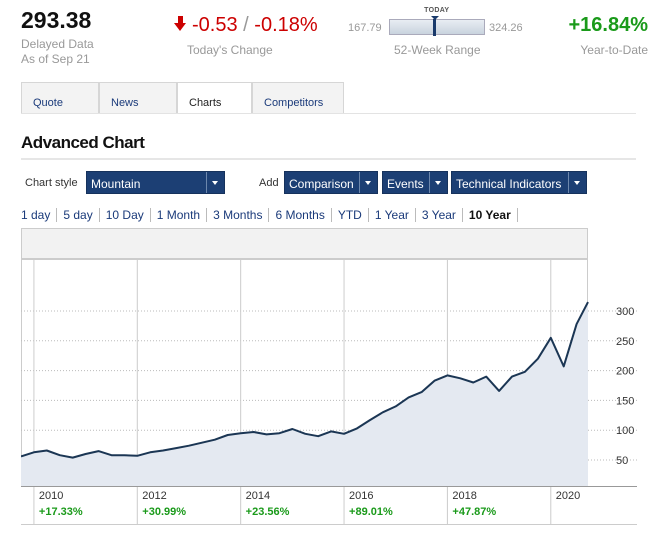  Describe the element at coordinates (439, 215) in the screenshot. I see `range-3-year: 3 Year` at that location.